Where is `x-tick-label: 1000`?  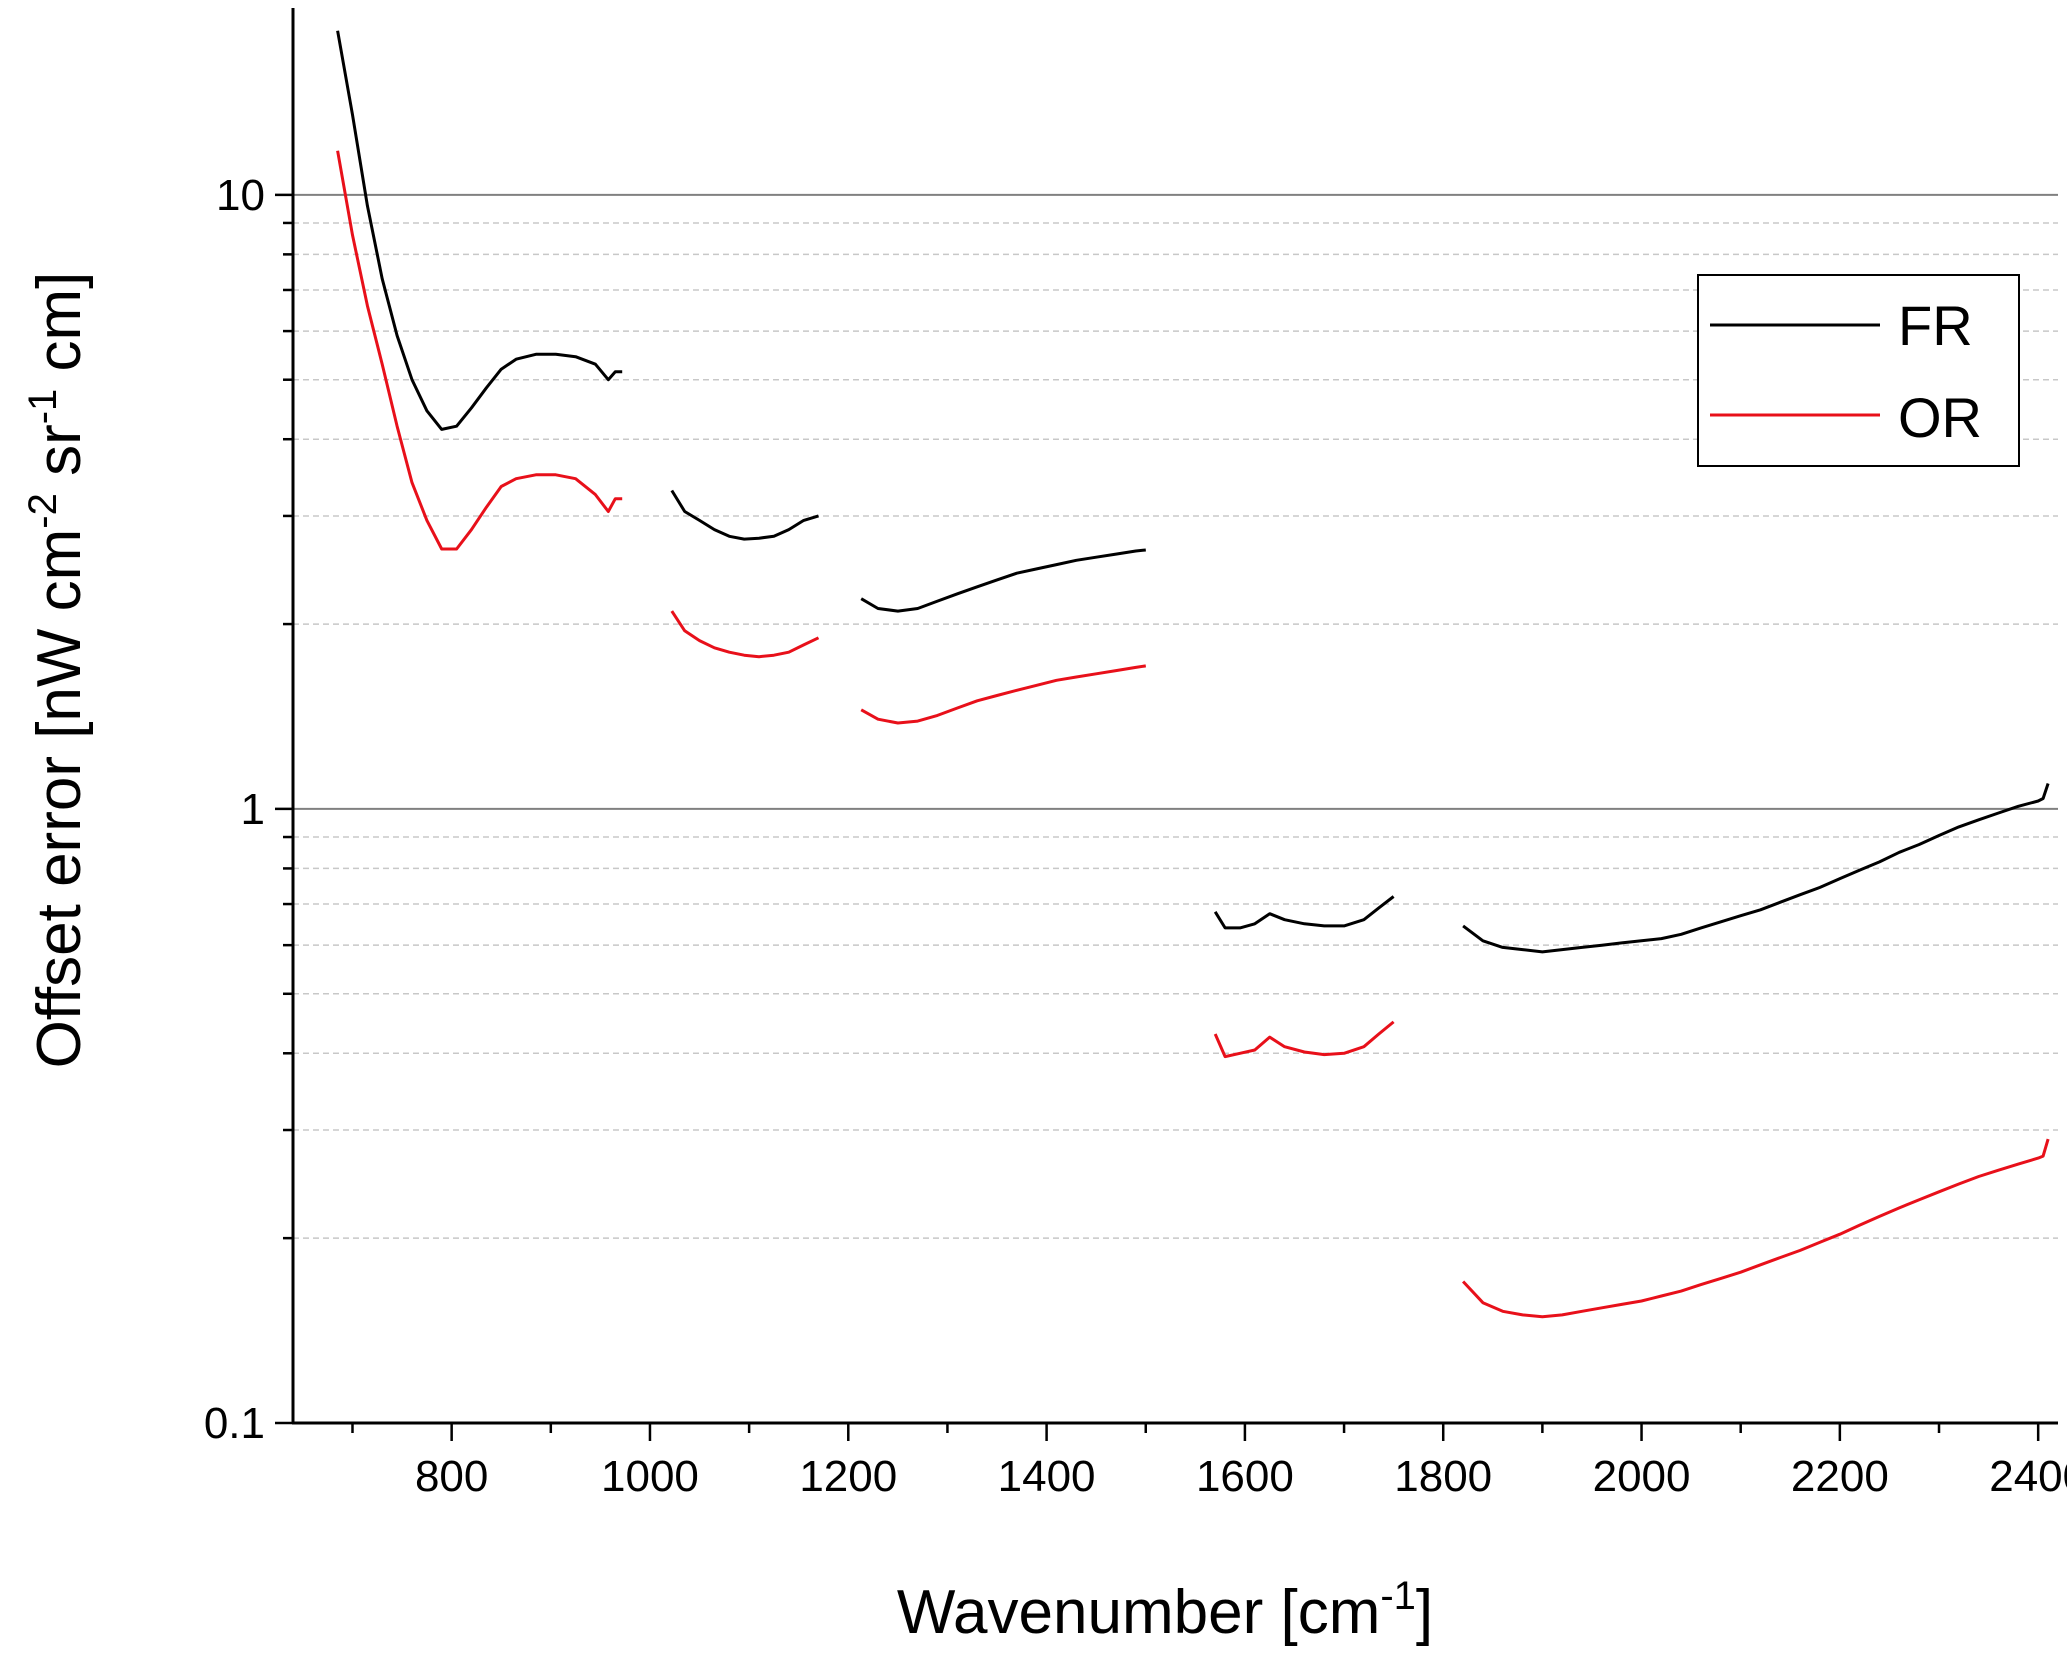
x-tick-label: 1000 is located at coordinates (650, 1476).